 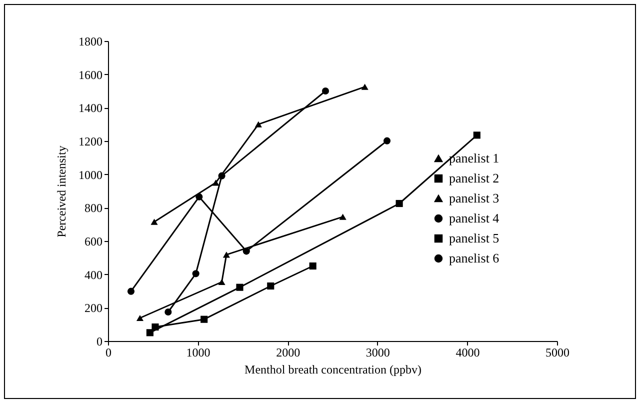 What do you see at coordinates (90, 175) in the screenshot?
I see `y-tick-label: 1000` at bounding box center [90, 175].